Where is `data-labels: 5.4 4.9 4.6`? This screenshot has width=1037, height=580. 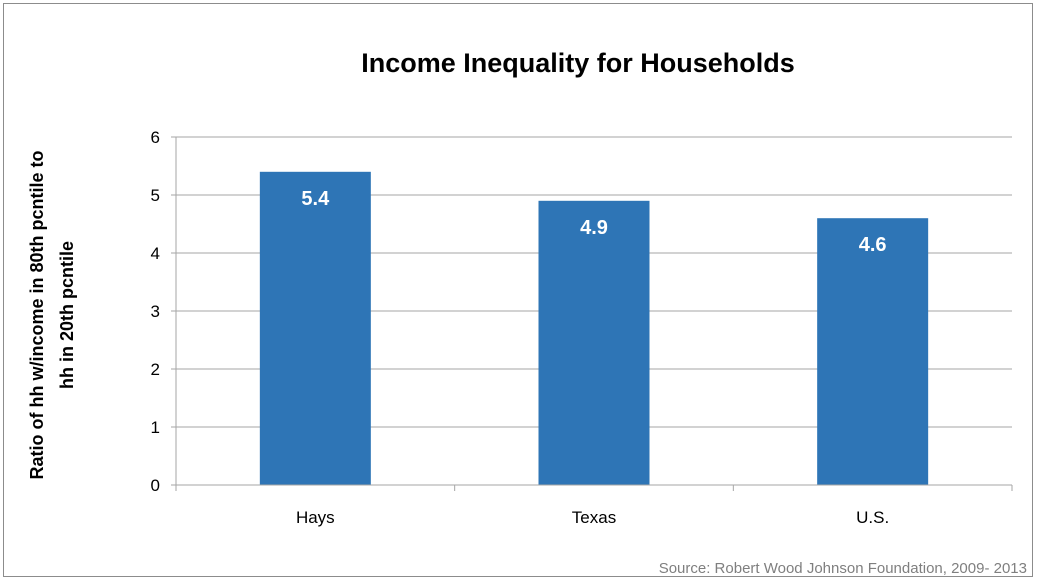 data-labels: 5.4 4.9 4.6 is located at coordinates (593, 222).